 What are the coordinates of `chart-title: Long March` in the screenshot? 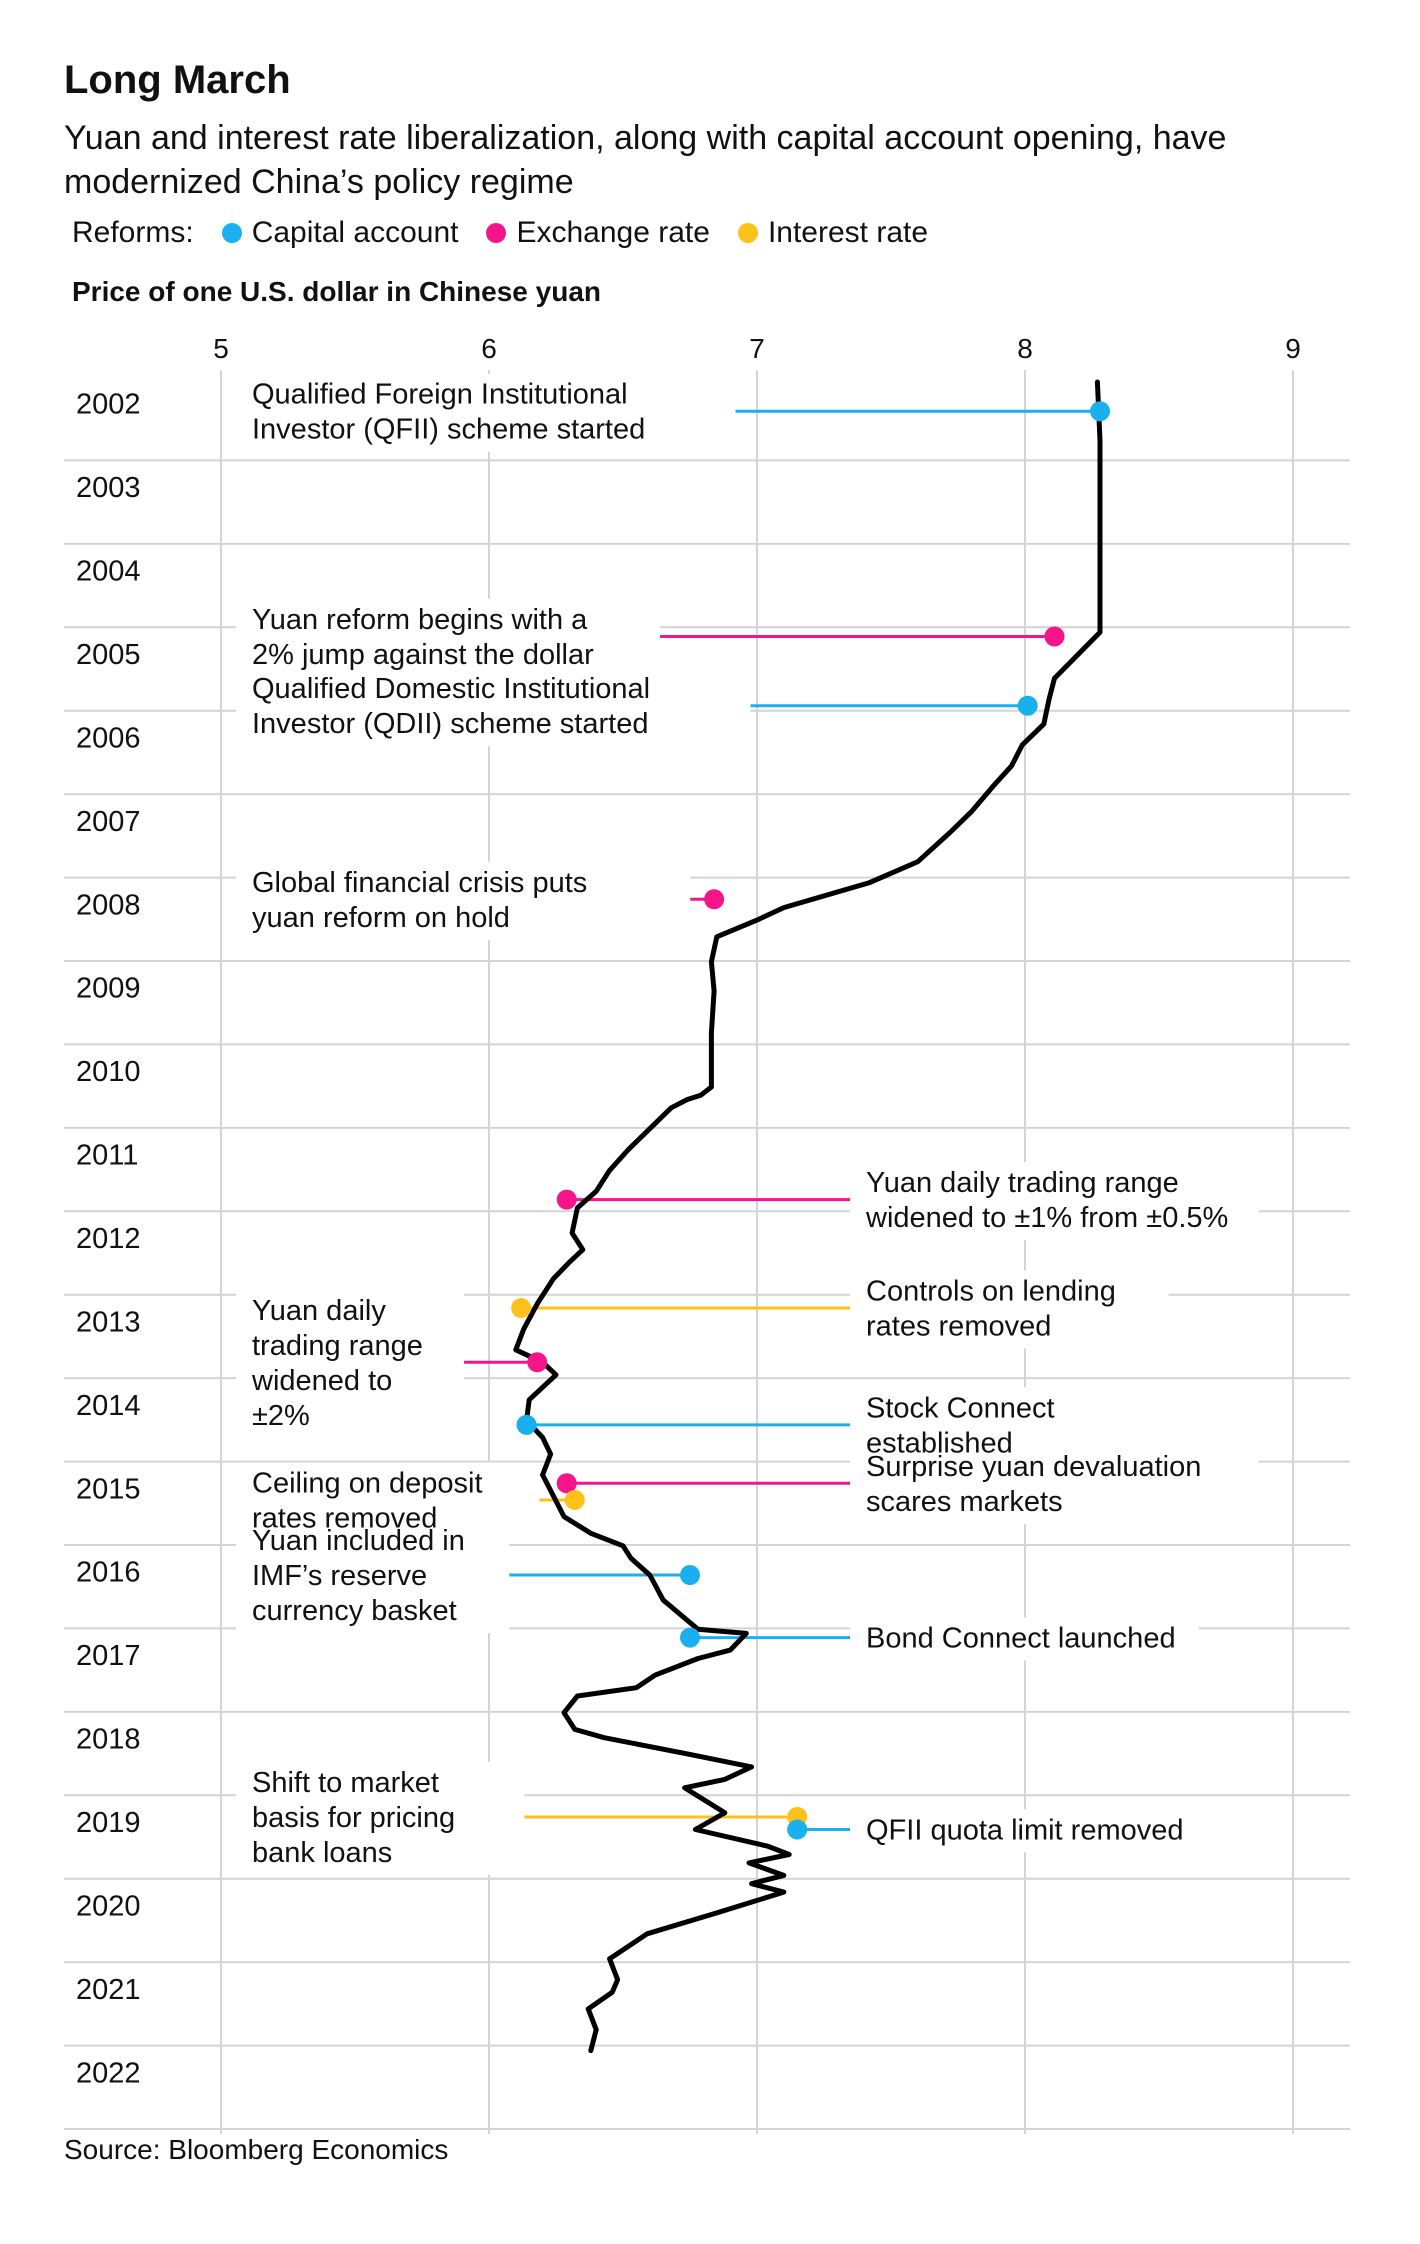 It's located at (177, 80).